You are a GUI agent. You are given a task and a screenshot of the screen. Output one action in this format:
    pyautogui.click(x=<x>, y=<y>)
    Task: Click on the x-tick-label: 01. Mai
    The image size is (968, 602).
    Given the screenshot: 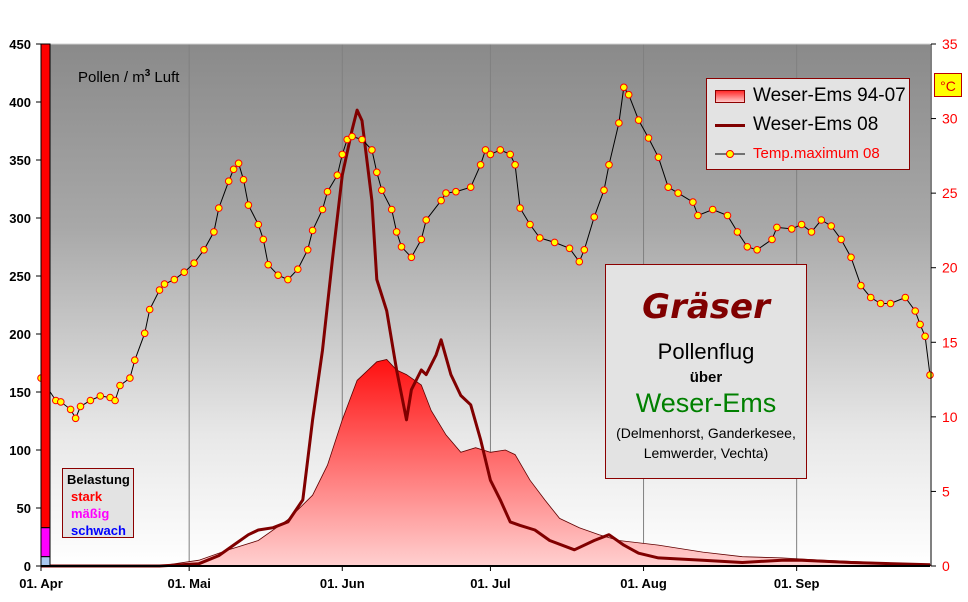 What is the action you would take?
    pyautogui.click(x=188, y=583)
    